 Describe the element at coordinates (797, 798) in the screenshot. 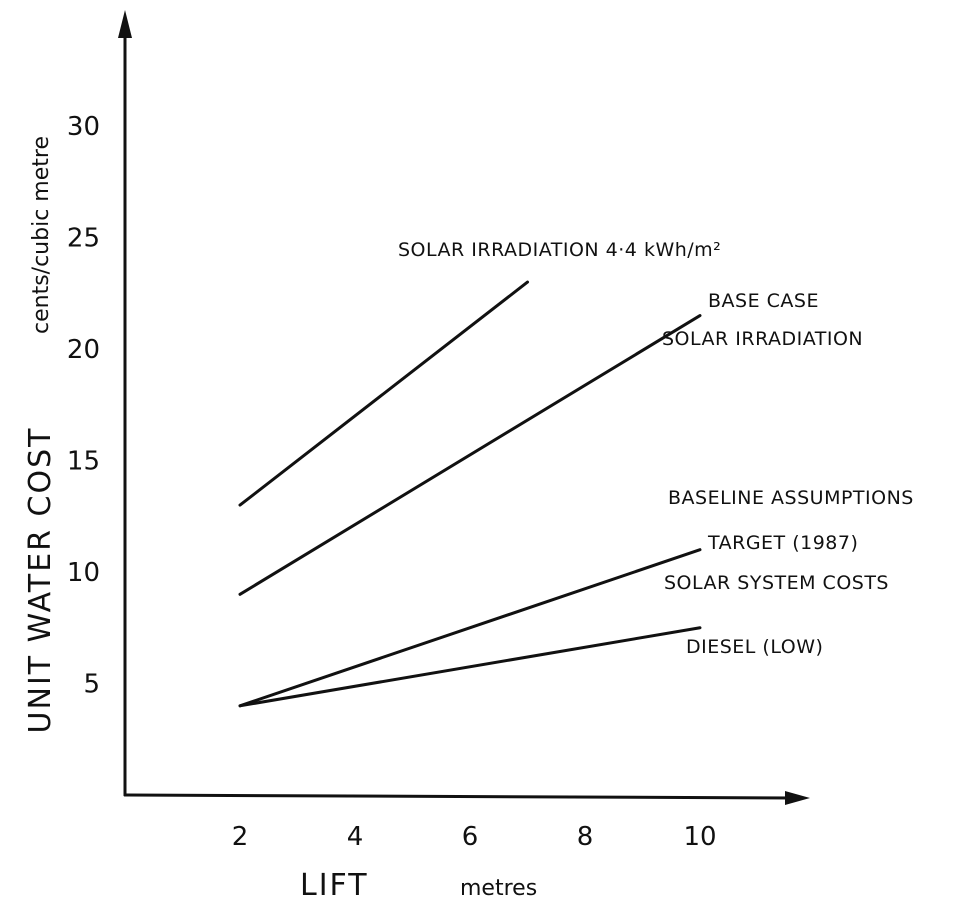

I see `x-axis-arrow-icon` at that location.